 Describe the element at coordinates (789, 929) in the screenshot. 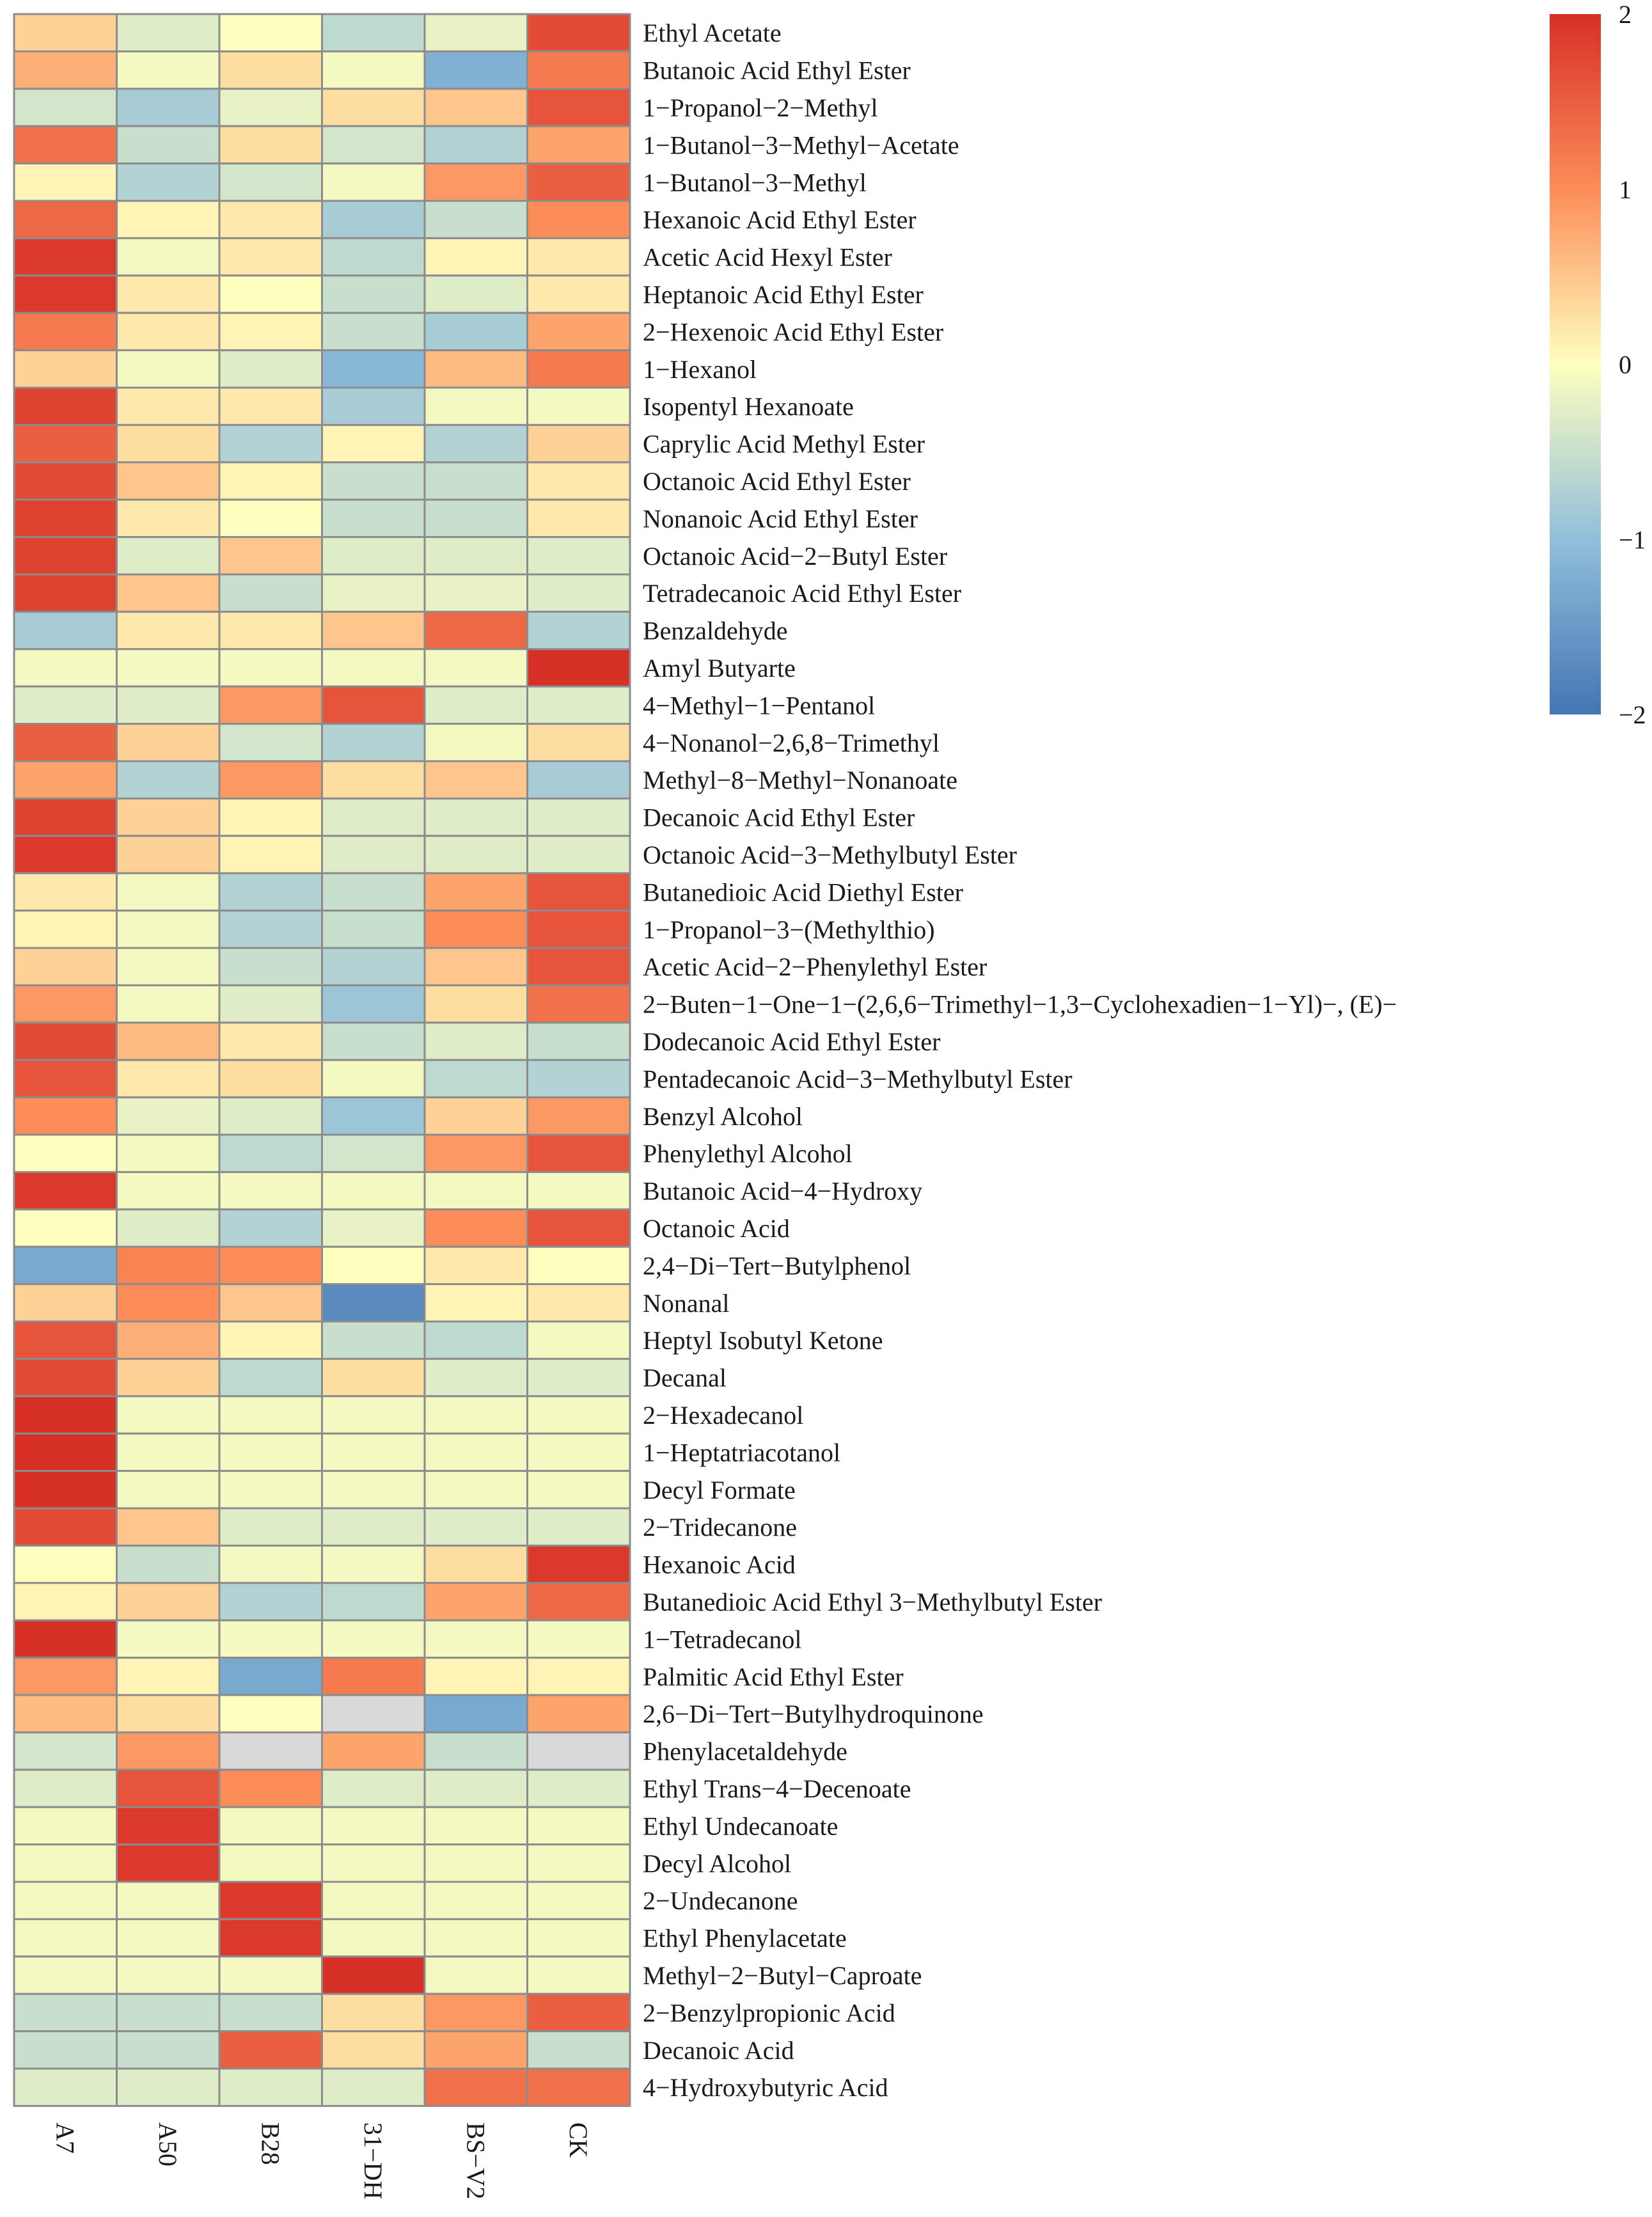

I see `row-label: 1−Propanol−3−(Methylthio)` at that location.